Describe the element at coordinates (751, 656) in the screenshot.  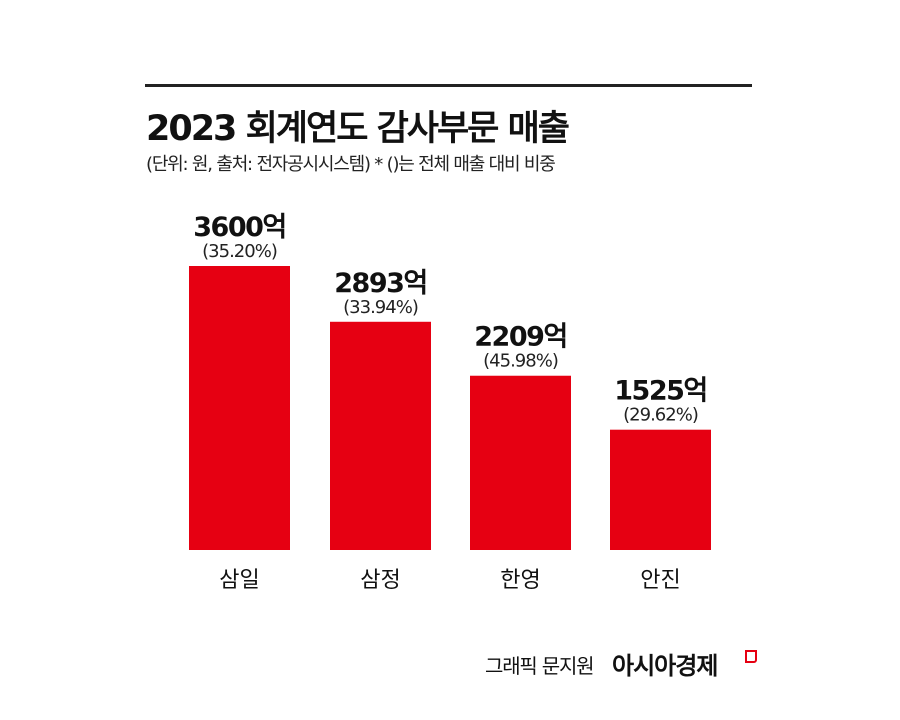
I see `logo-mark-icon` at that location.